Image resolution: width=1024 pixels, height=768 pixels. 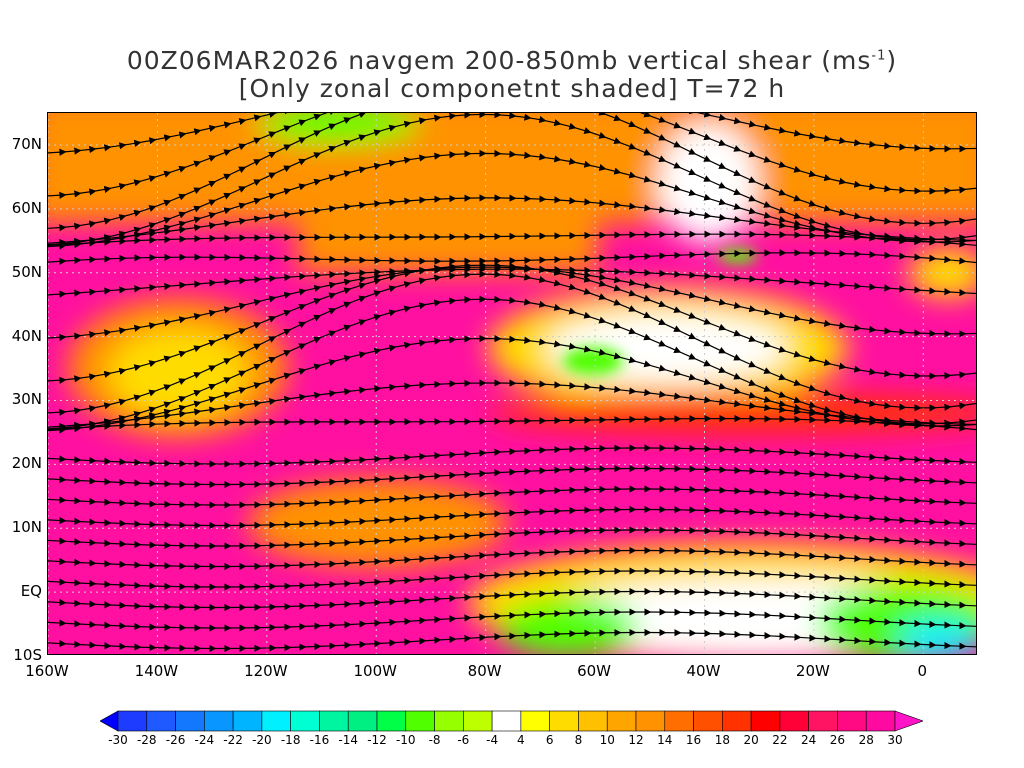 What do you see at coordinates (922, 671) in the screenshot?
I see `x-tick-label: 0` at bounding box center [922, 671].